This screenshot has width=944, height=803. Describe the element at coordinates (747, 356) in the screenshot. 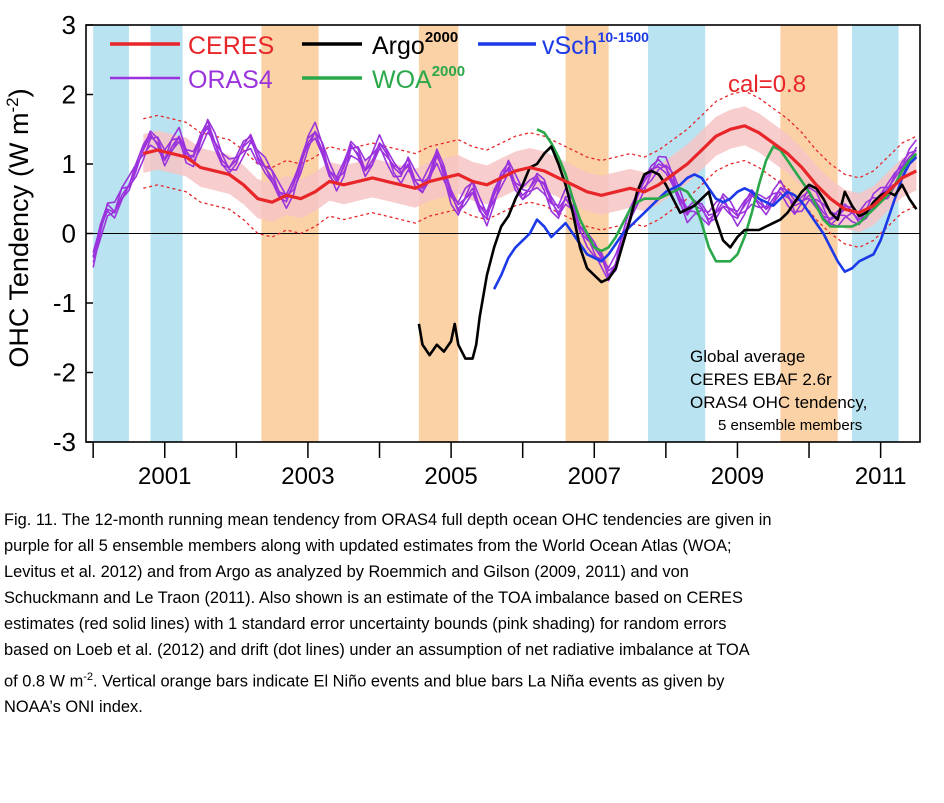

I see `annotation-line-1: Global average` at that location.